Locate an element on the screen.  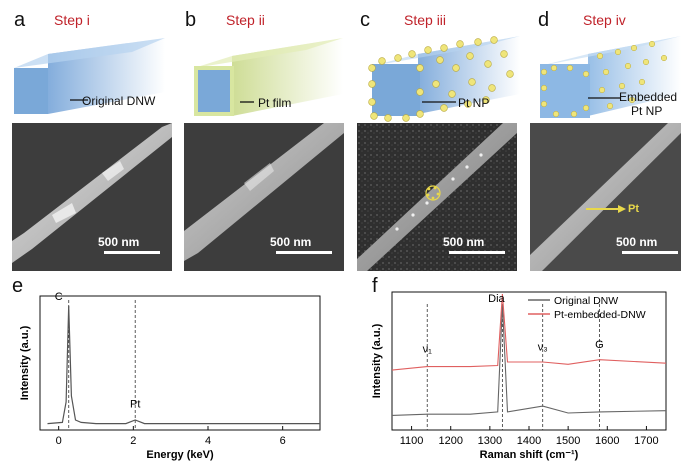
scale-label-b: 500 nm is located at coordinates (291, 242).